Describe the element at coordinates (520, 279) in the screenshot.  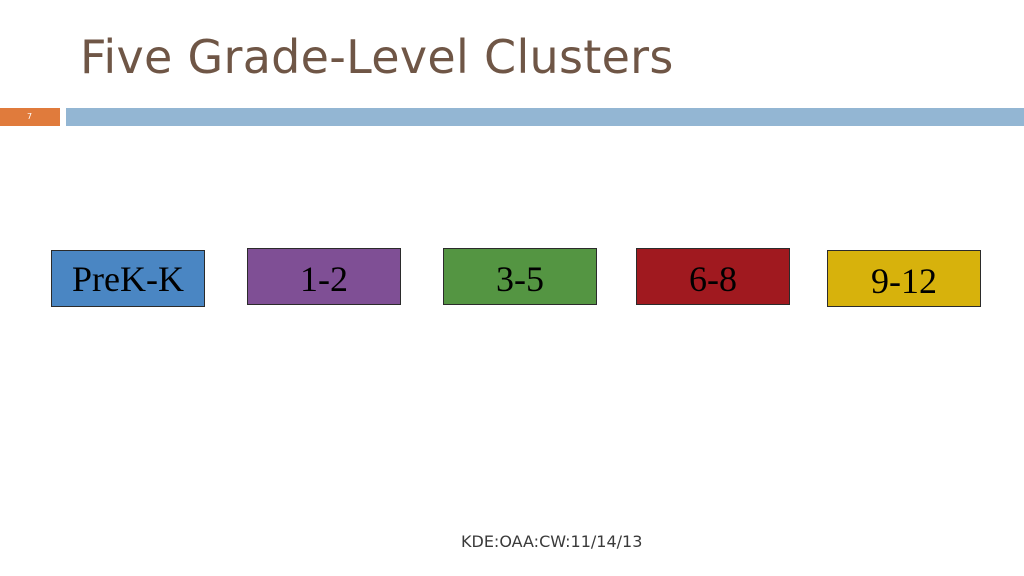
I see `cluster-label: 3-5` at that location.